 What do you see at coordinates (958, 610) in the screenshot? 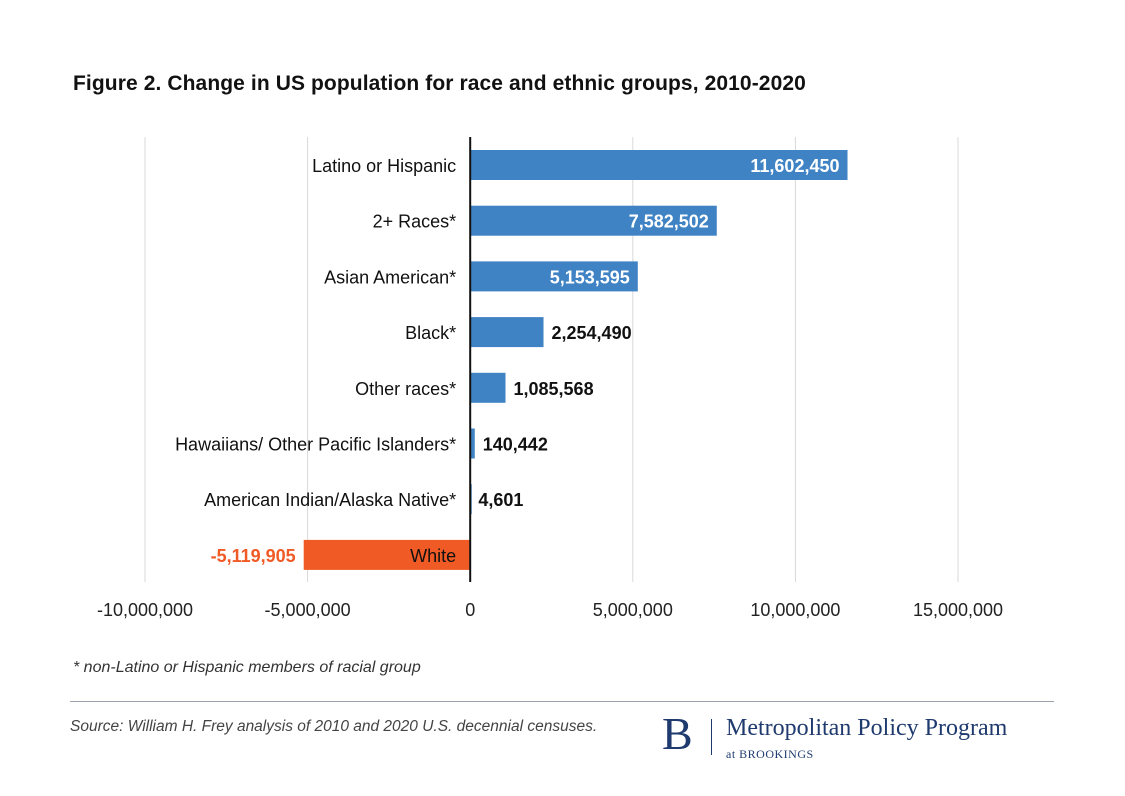
I see `x-tick-label: 15,000,000` at bounding box center [958, 610].